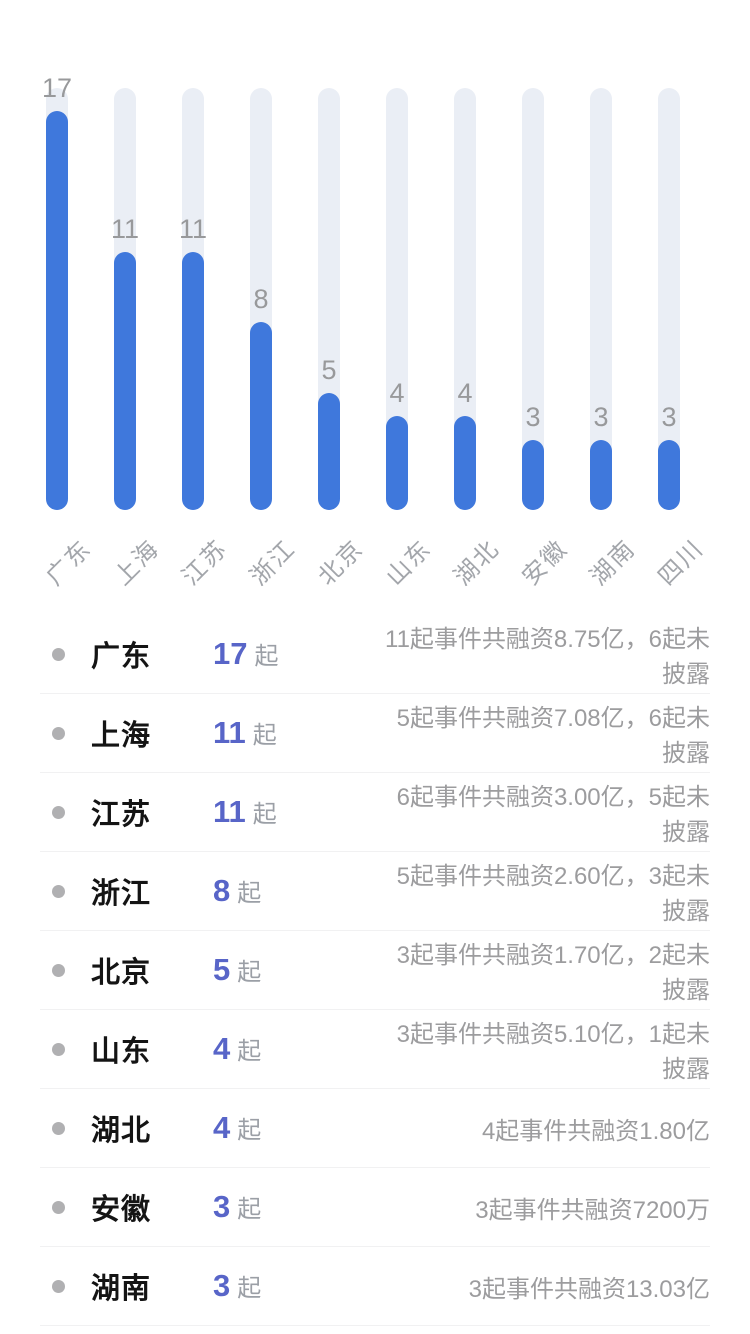  Describe the element at coordinates (293, 1128) in the screenshot. I see `event-count-wrap: 4 起` at that location.